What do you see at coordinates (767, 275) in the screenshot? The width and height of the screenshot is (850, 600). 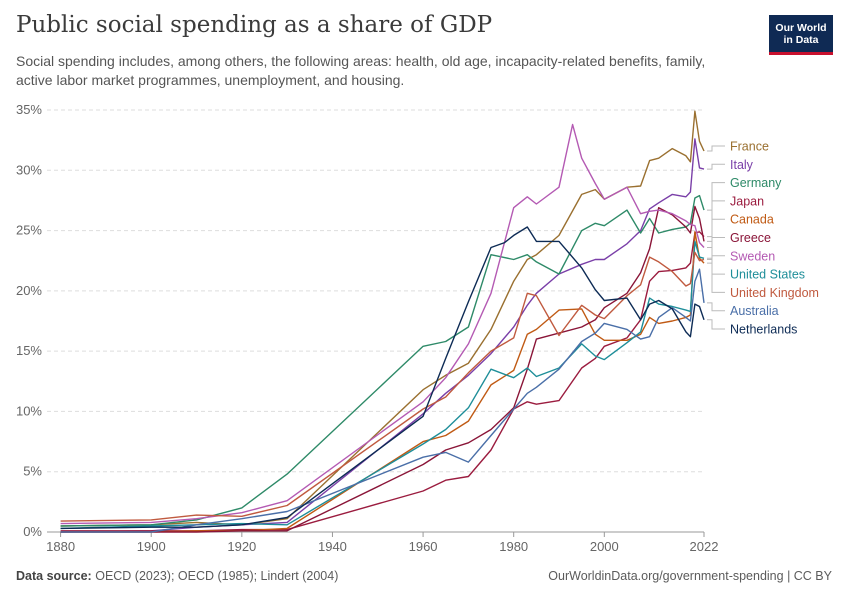 I see `legend-label-united-states: United States` at bounding box center [767, 275].